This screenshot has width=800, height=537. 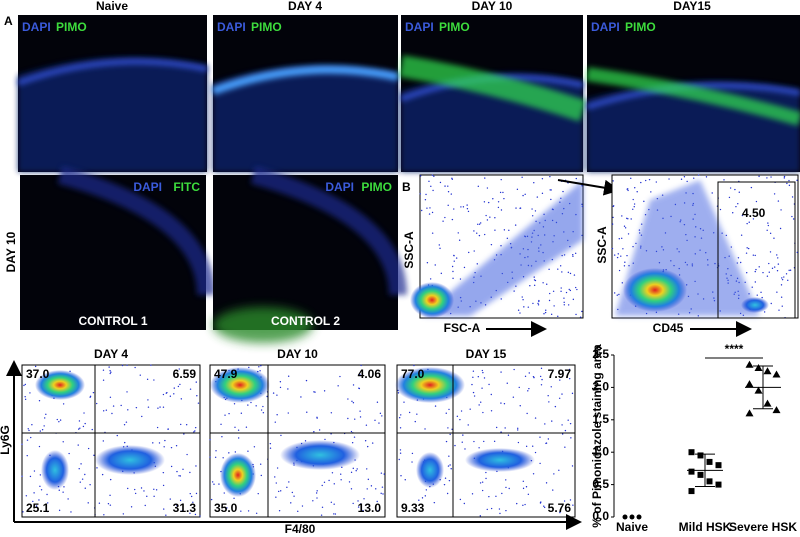 What do you see at coordinates (754, 213) in the screenshot?
I see `gate-value: 4.50` at bounding box center [754, 213].